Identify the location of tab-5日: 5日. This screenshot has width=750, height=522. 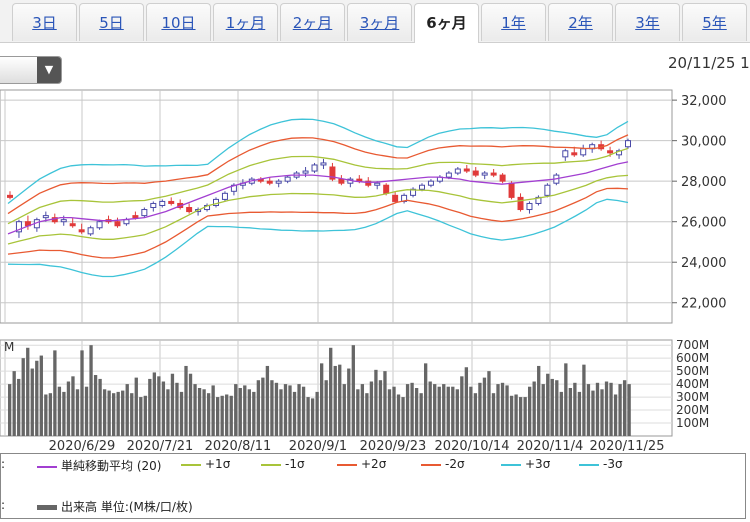
(111, 22).